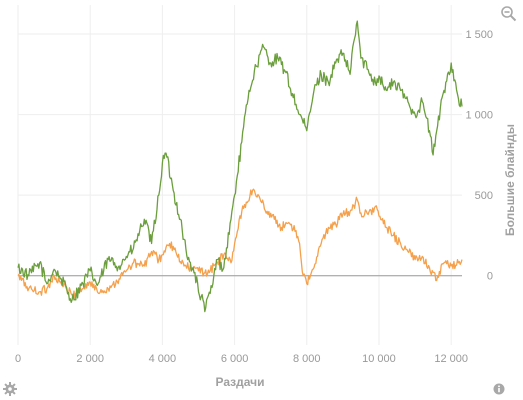 The image size is (523, 400). Describe the element at coordinates (90, 359) in the screenshot. I see `x-tick-label: 2 000` at that location.